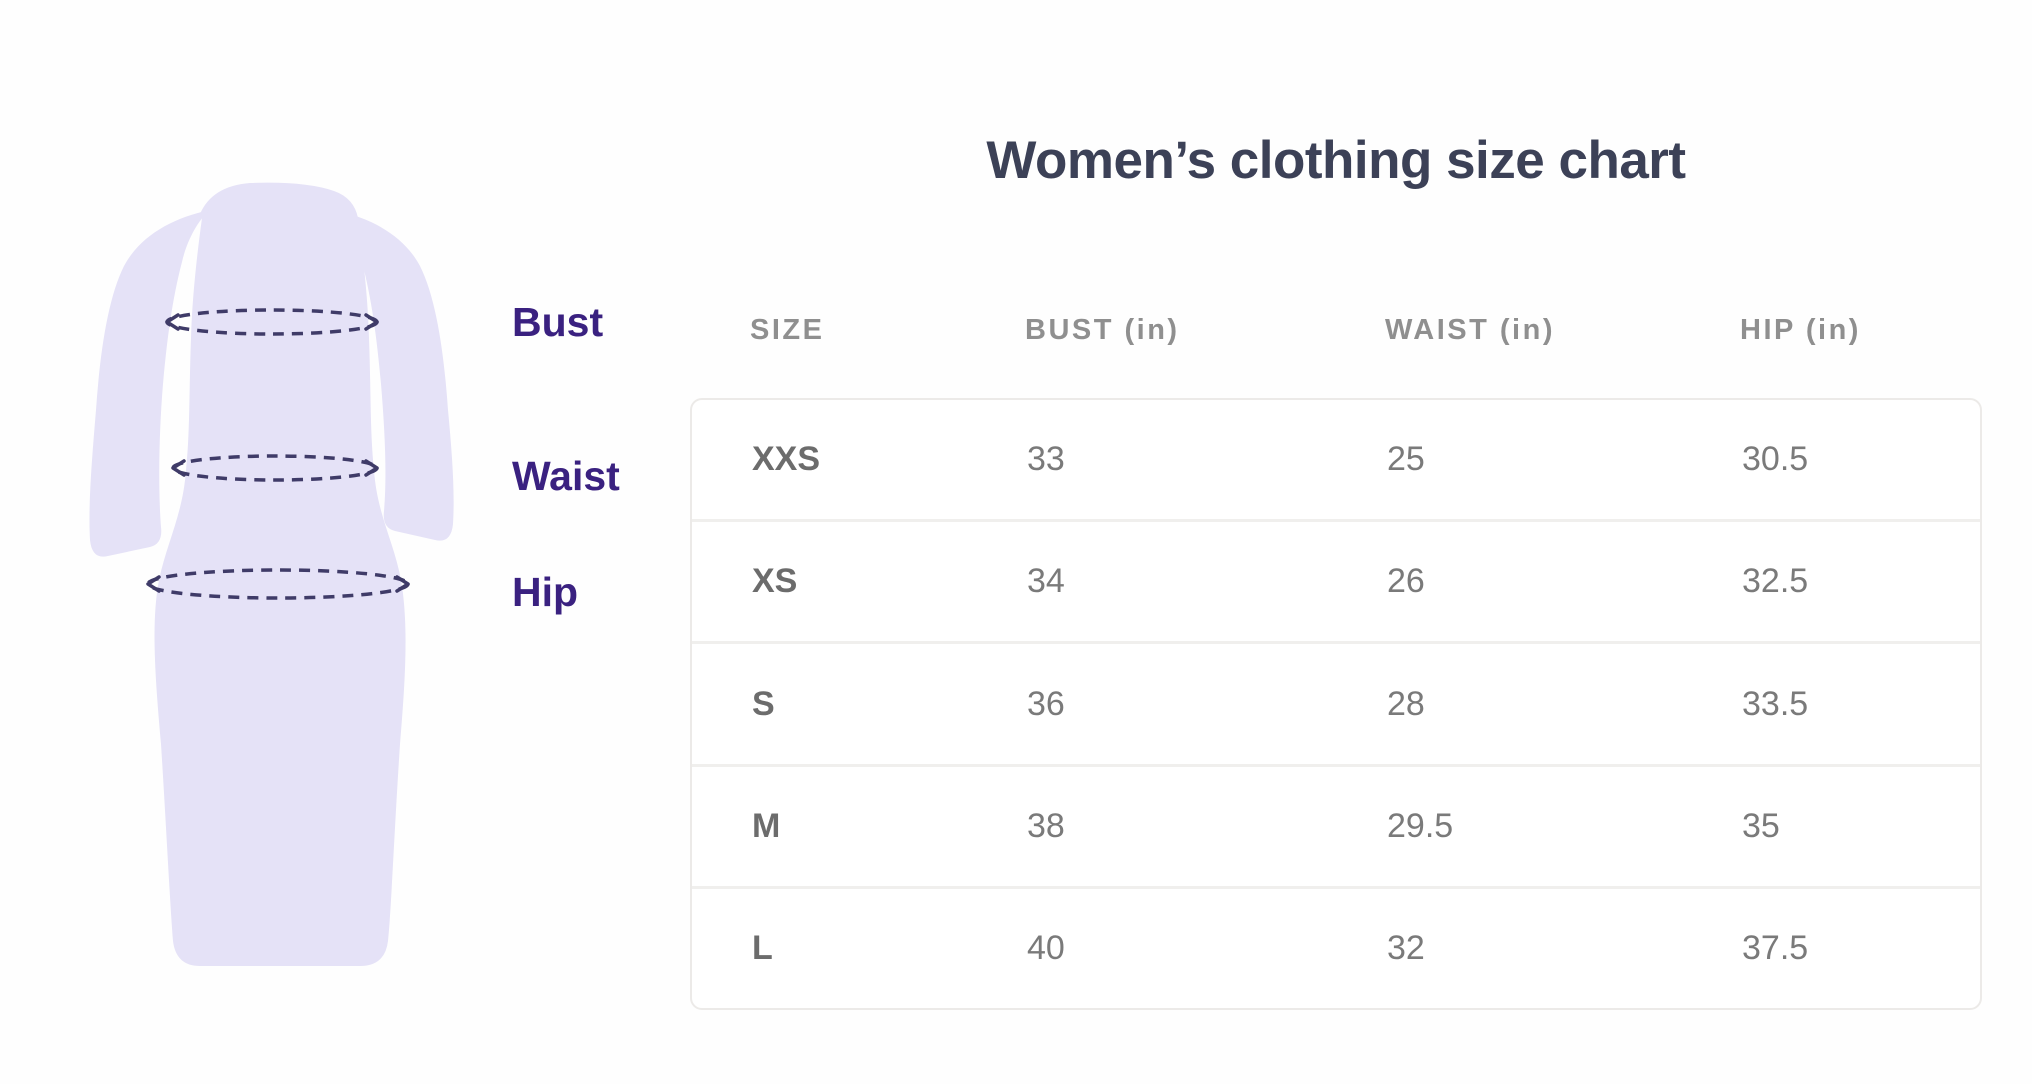 Image resolution: width=2032 pixels, height=1084 pixels. What do you see at coordinates (1420, 825) in the screenshot?
I see `waist-cell: 29.5` at bounding box center [1420, 825].